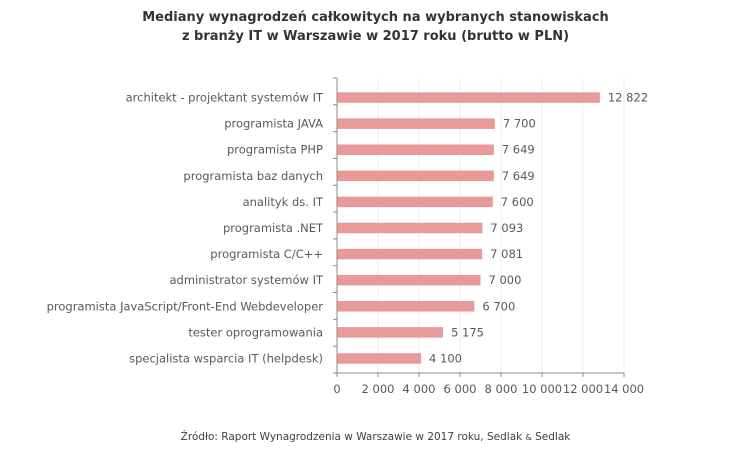 The height and width of the screenshot is (453, 751). Describe the element at coordinates (445, 358) in the screenshot. I see `value-label: 4 100` at that location.